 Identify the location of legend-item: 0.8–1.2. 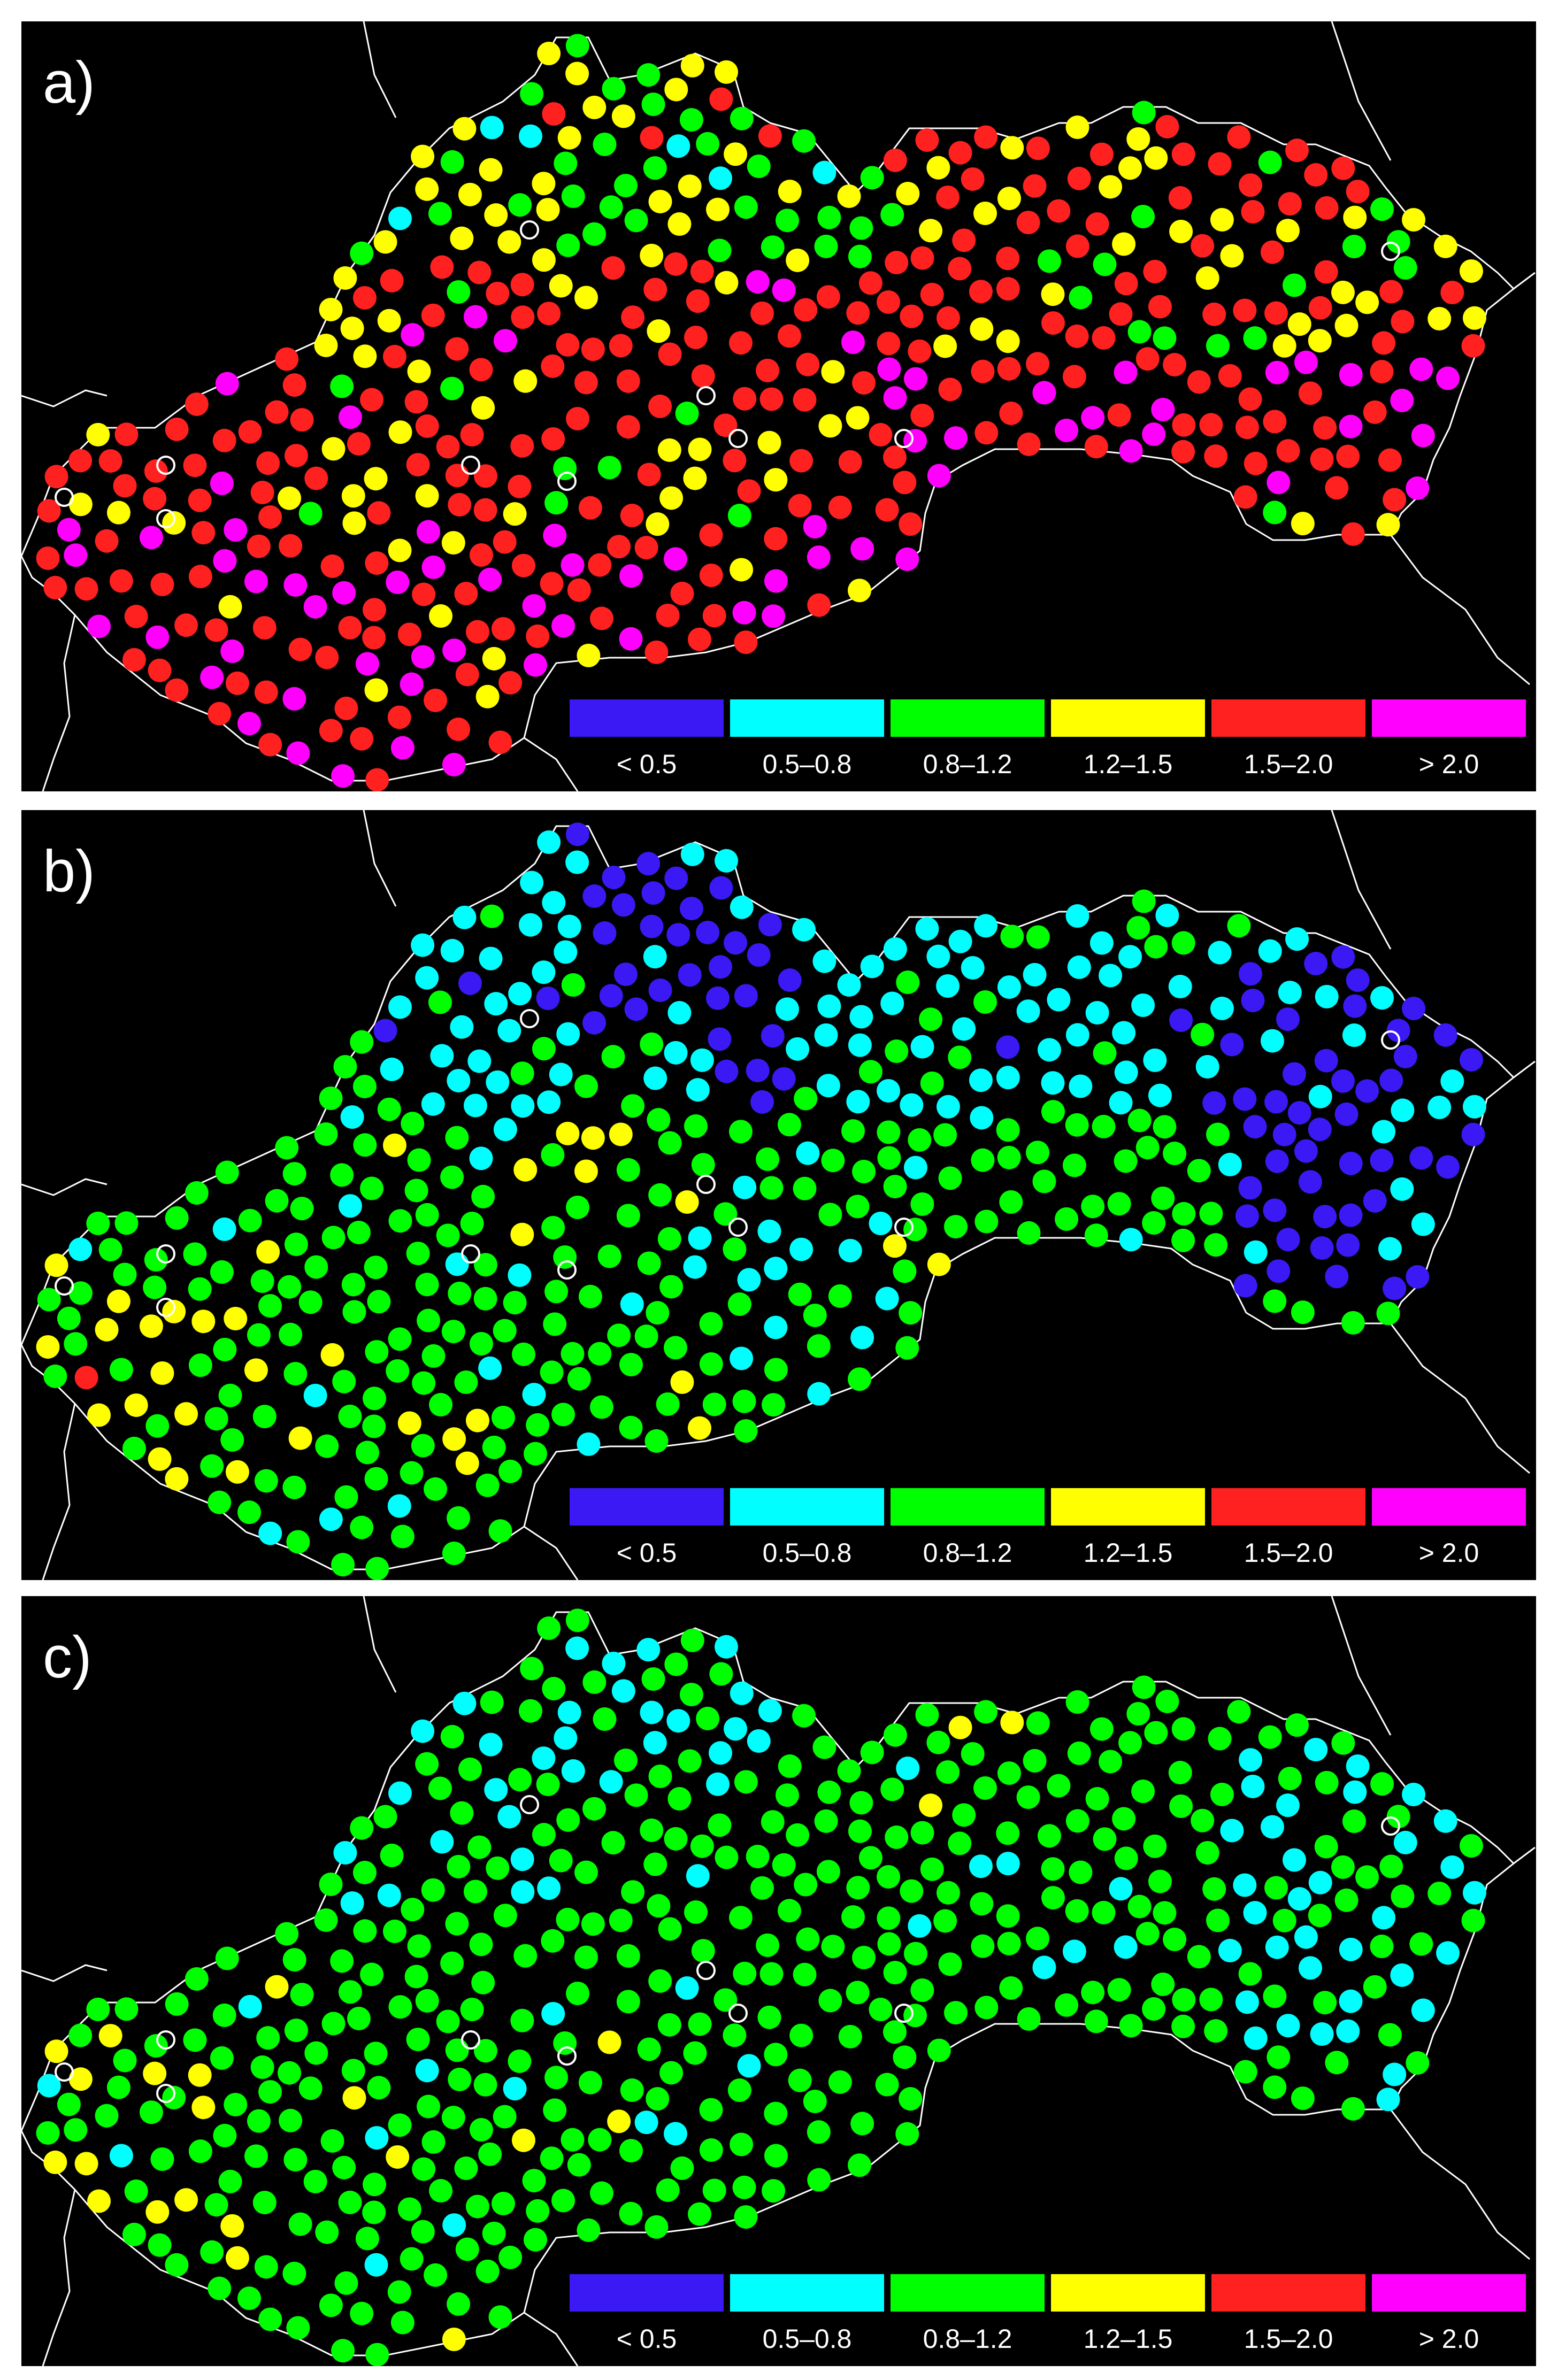
(968, 739).